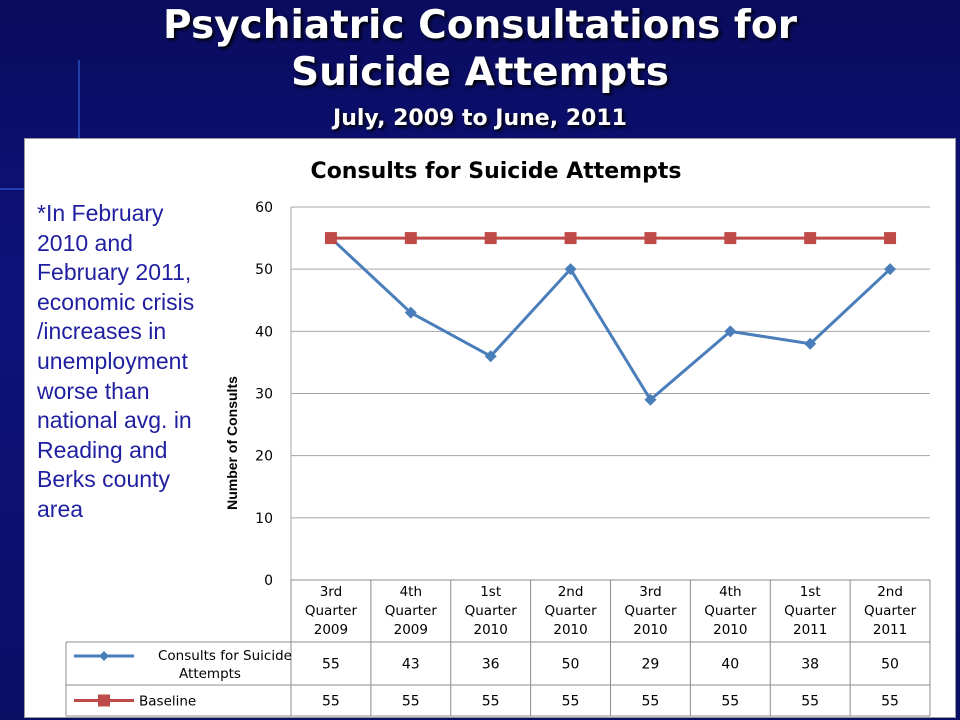 The height and width of the screenshot is (720, 960). I want to click on legend-label: Attempts, so click(210, 674).